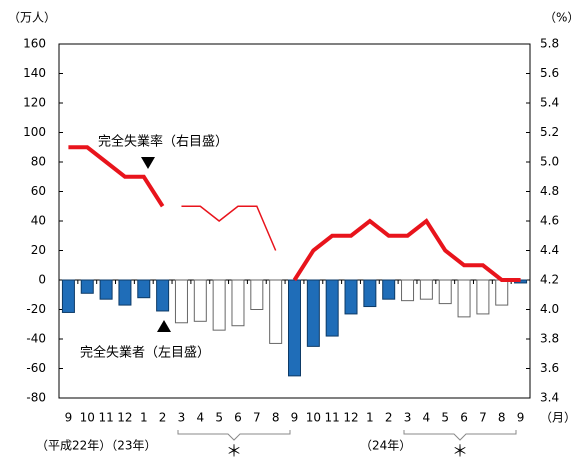 Image resolution: width=579 pixels, height=457 pixels. What do you see at coordinates (42, 280) in the screenshot?
I see `y-tick-label: 0` at bounding box center [42, 280].